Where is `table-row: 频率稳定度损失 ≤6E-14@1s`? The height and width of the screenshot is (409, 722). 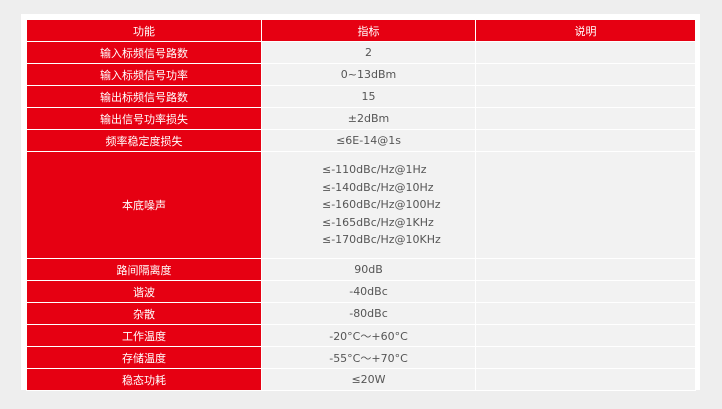
table-row: 频率稳定度损失 ≤6E-14@1s is located at coordinates (361, 140).